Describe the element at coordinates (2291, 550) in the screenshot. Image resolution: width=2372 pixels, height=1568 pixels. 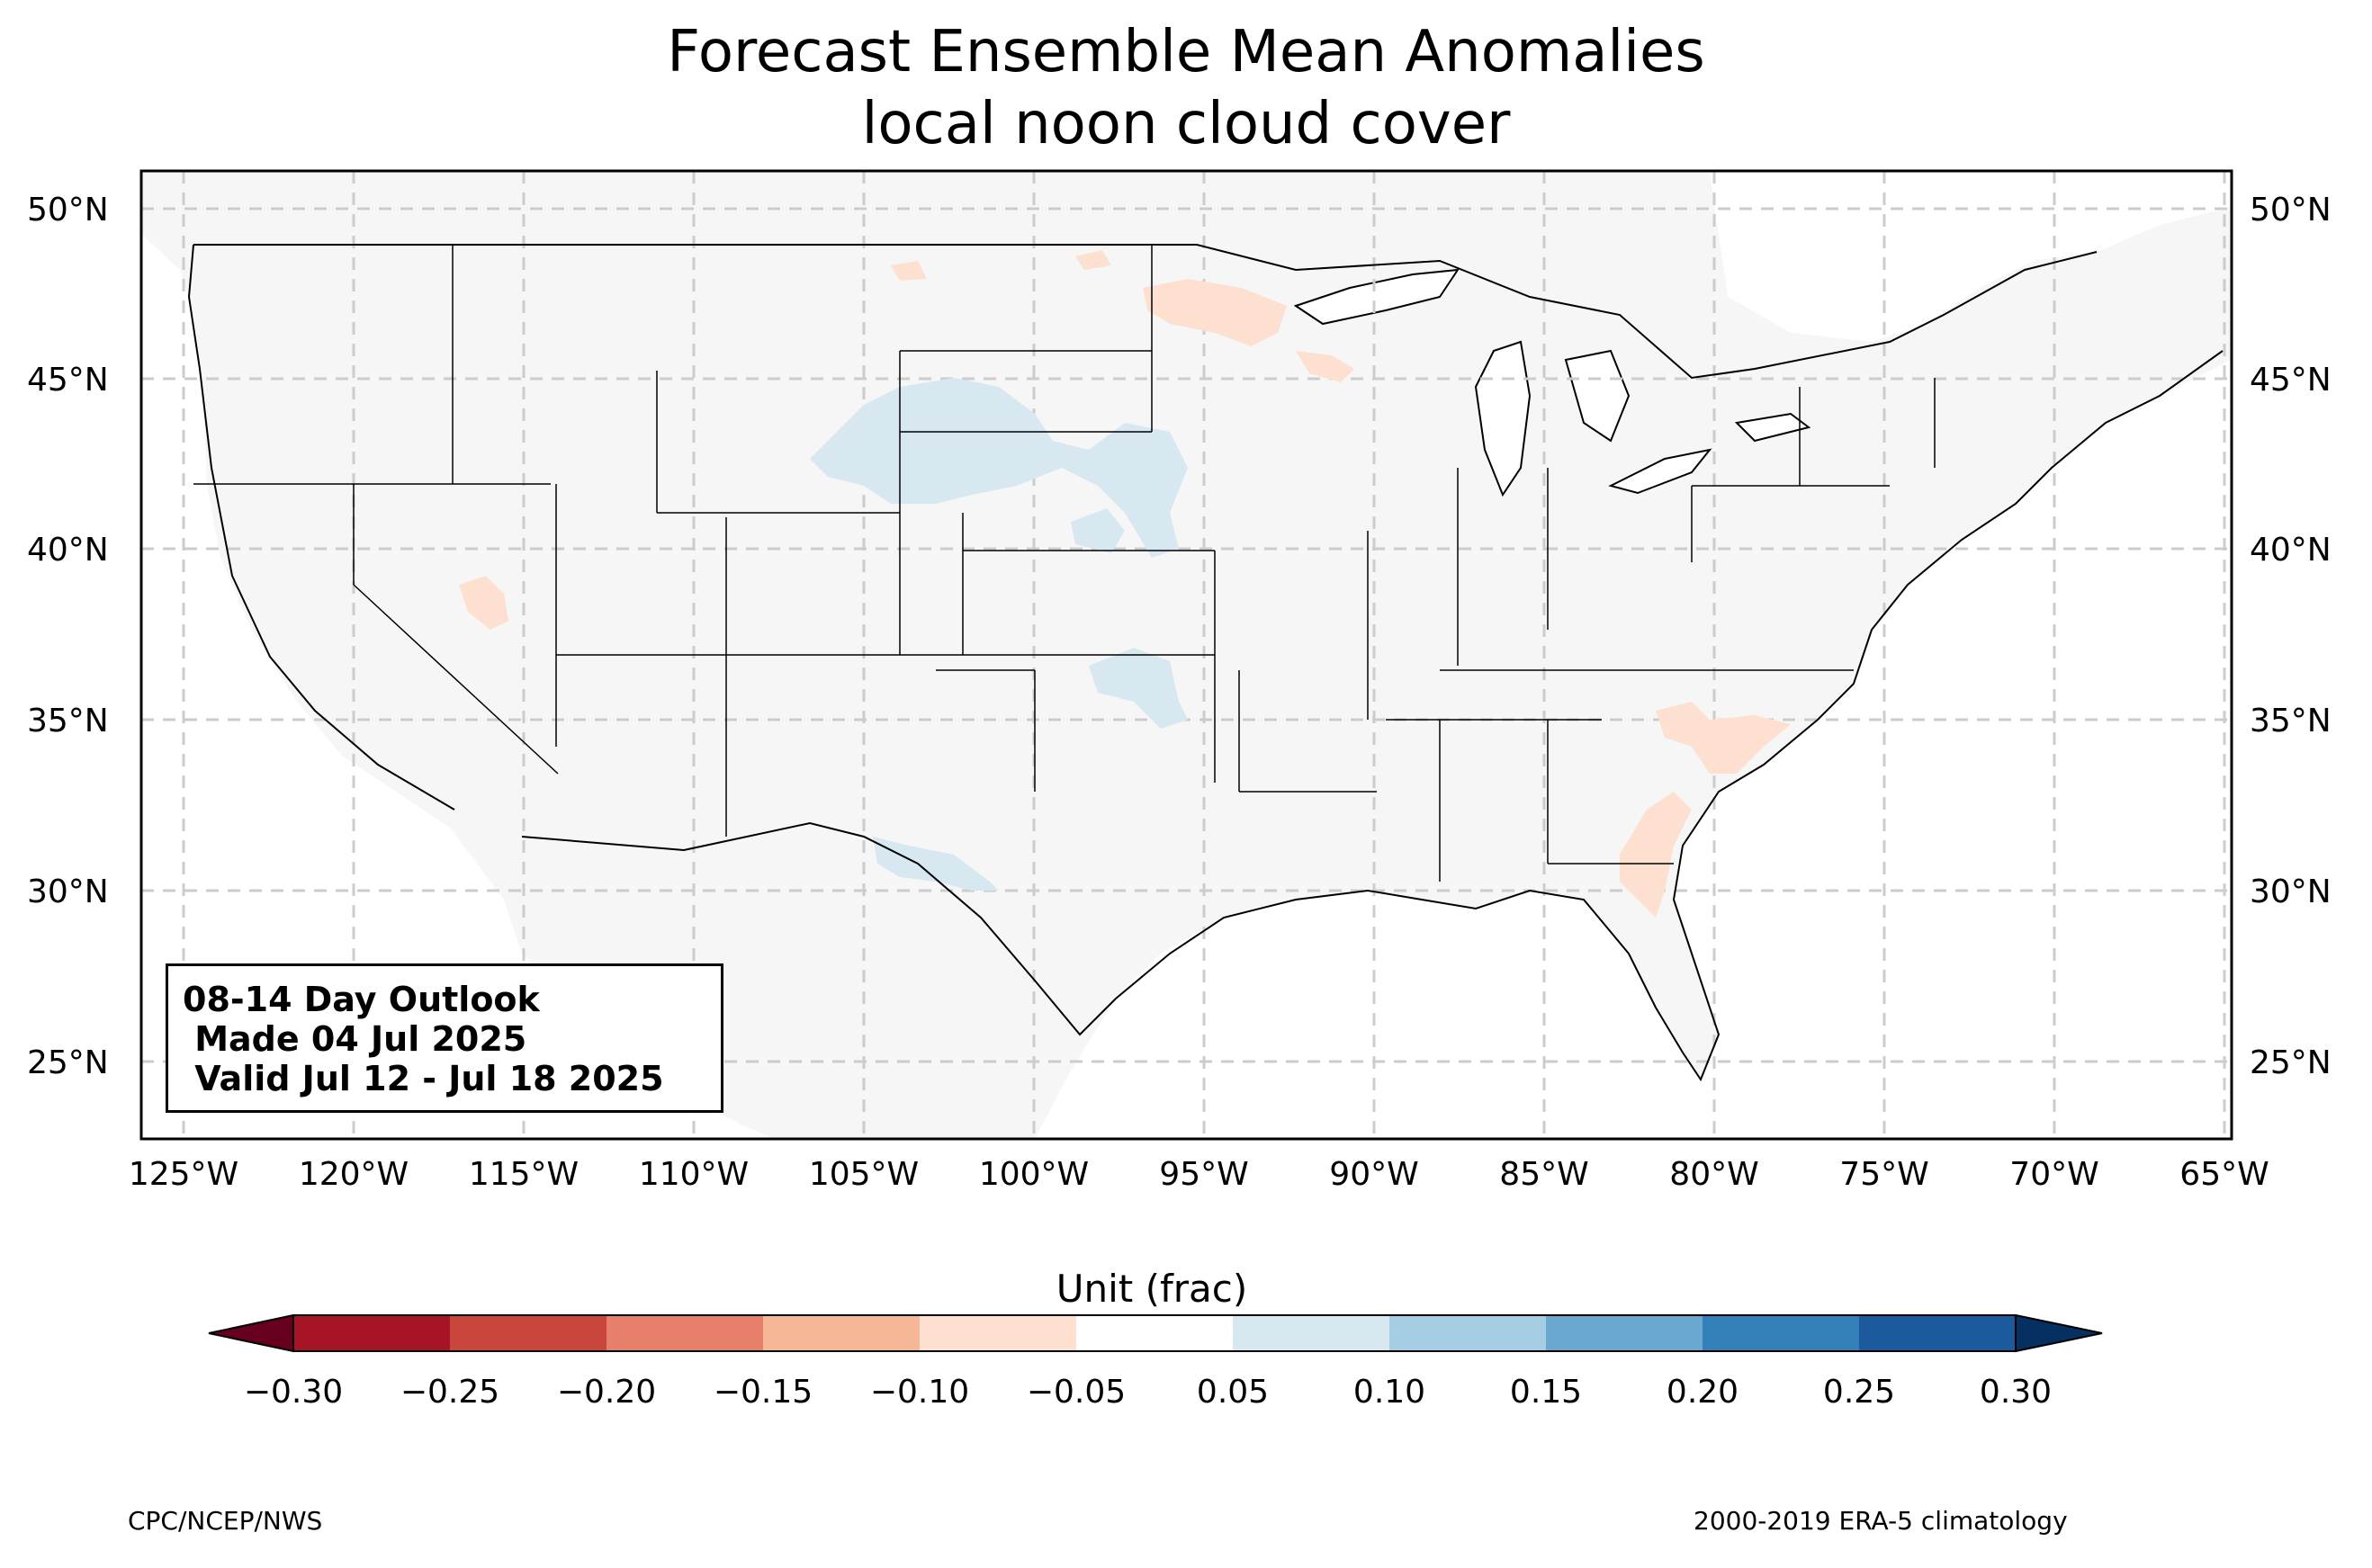
I see `lat-label-right-40: 40°N` at that location.